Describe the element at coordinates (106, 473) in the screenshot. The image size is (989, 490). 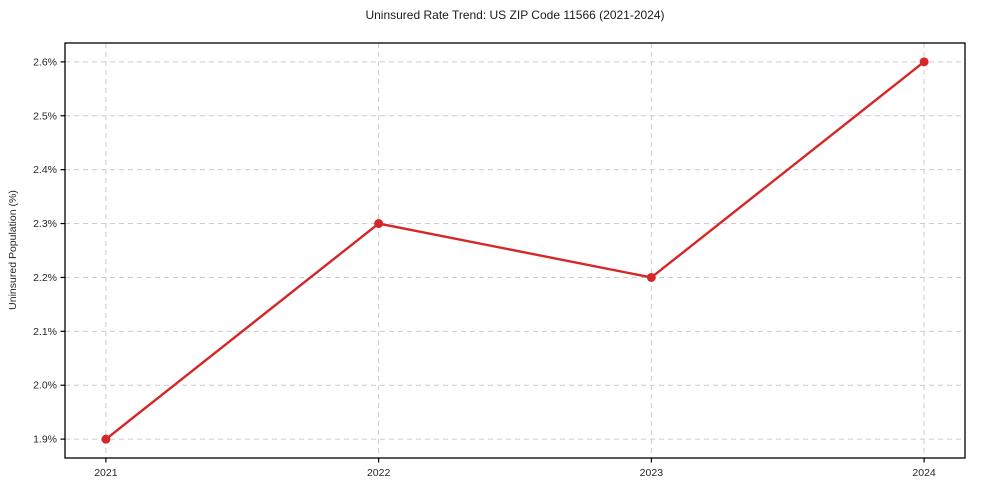
I see `x-tick-label: 2021` at that location.